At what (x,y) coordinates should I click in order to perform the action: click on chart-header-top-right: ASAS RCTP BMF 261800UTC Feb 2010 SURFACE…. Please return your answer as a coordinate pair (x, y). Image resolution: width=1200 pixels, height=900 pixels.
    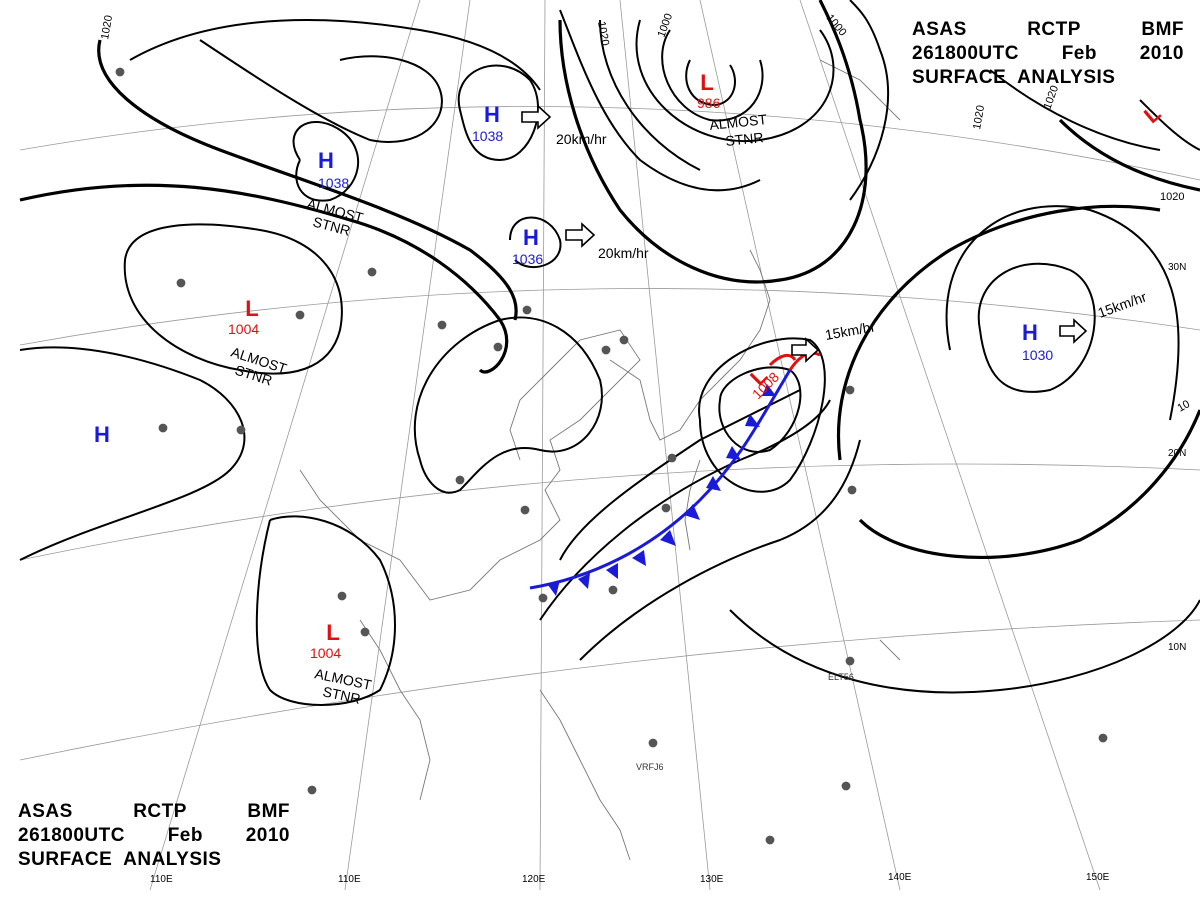
    Looking at the image, I should click on (1048, 54).